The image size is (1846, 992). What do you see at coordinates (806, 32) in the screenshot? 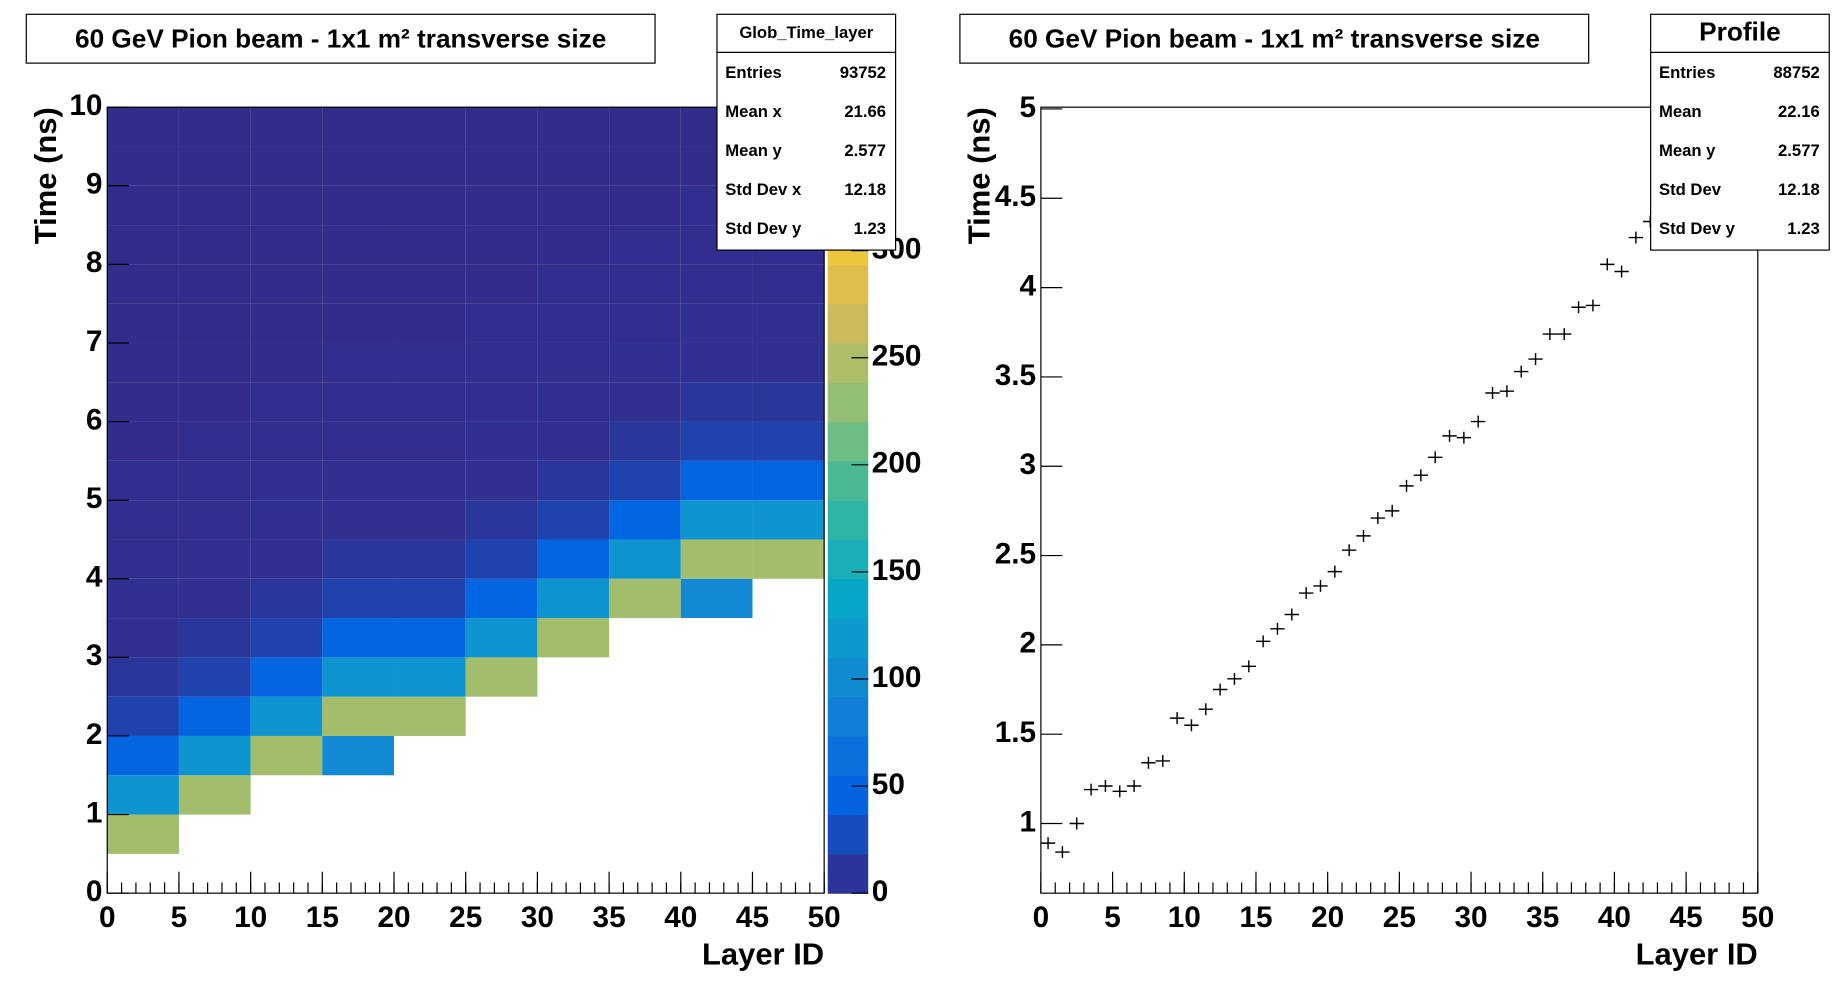
I see `stats-name: Glob_Time_layer` at bounding box center [806, 32].